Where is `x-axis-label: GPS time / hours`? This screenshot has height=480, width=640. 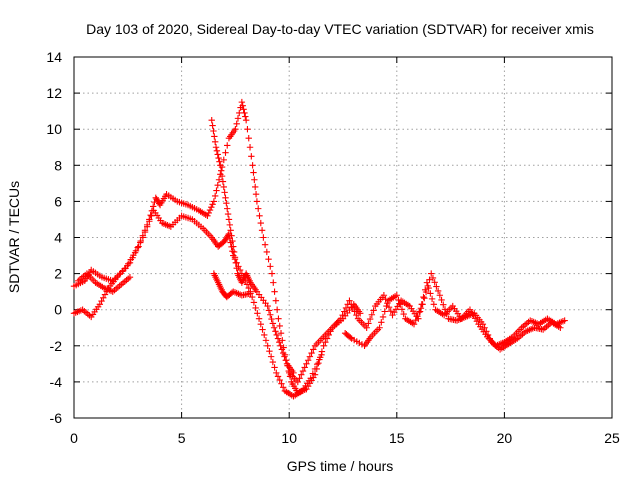 x-axis-label: GPS time / hours is located at coordinates (340, 466).